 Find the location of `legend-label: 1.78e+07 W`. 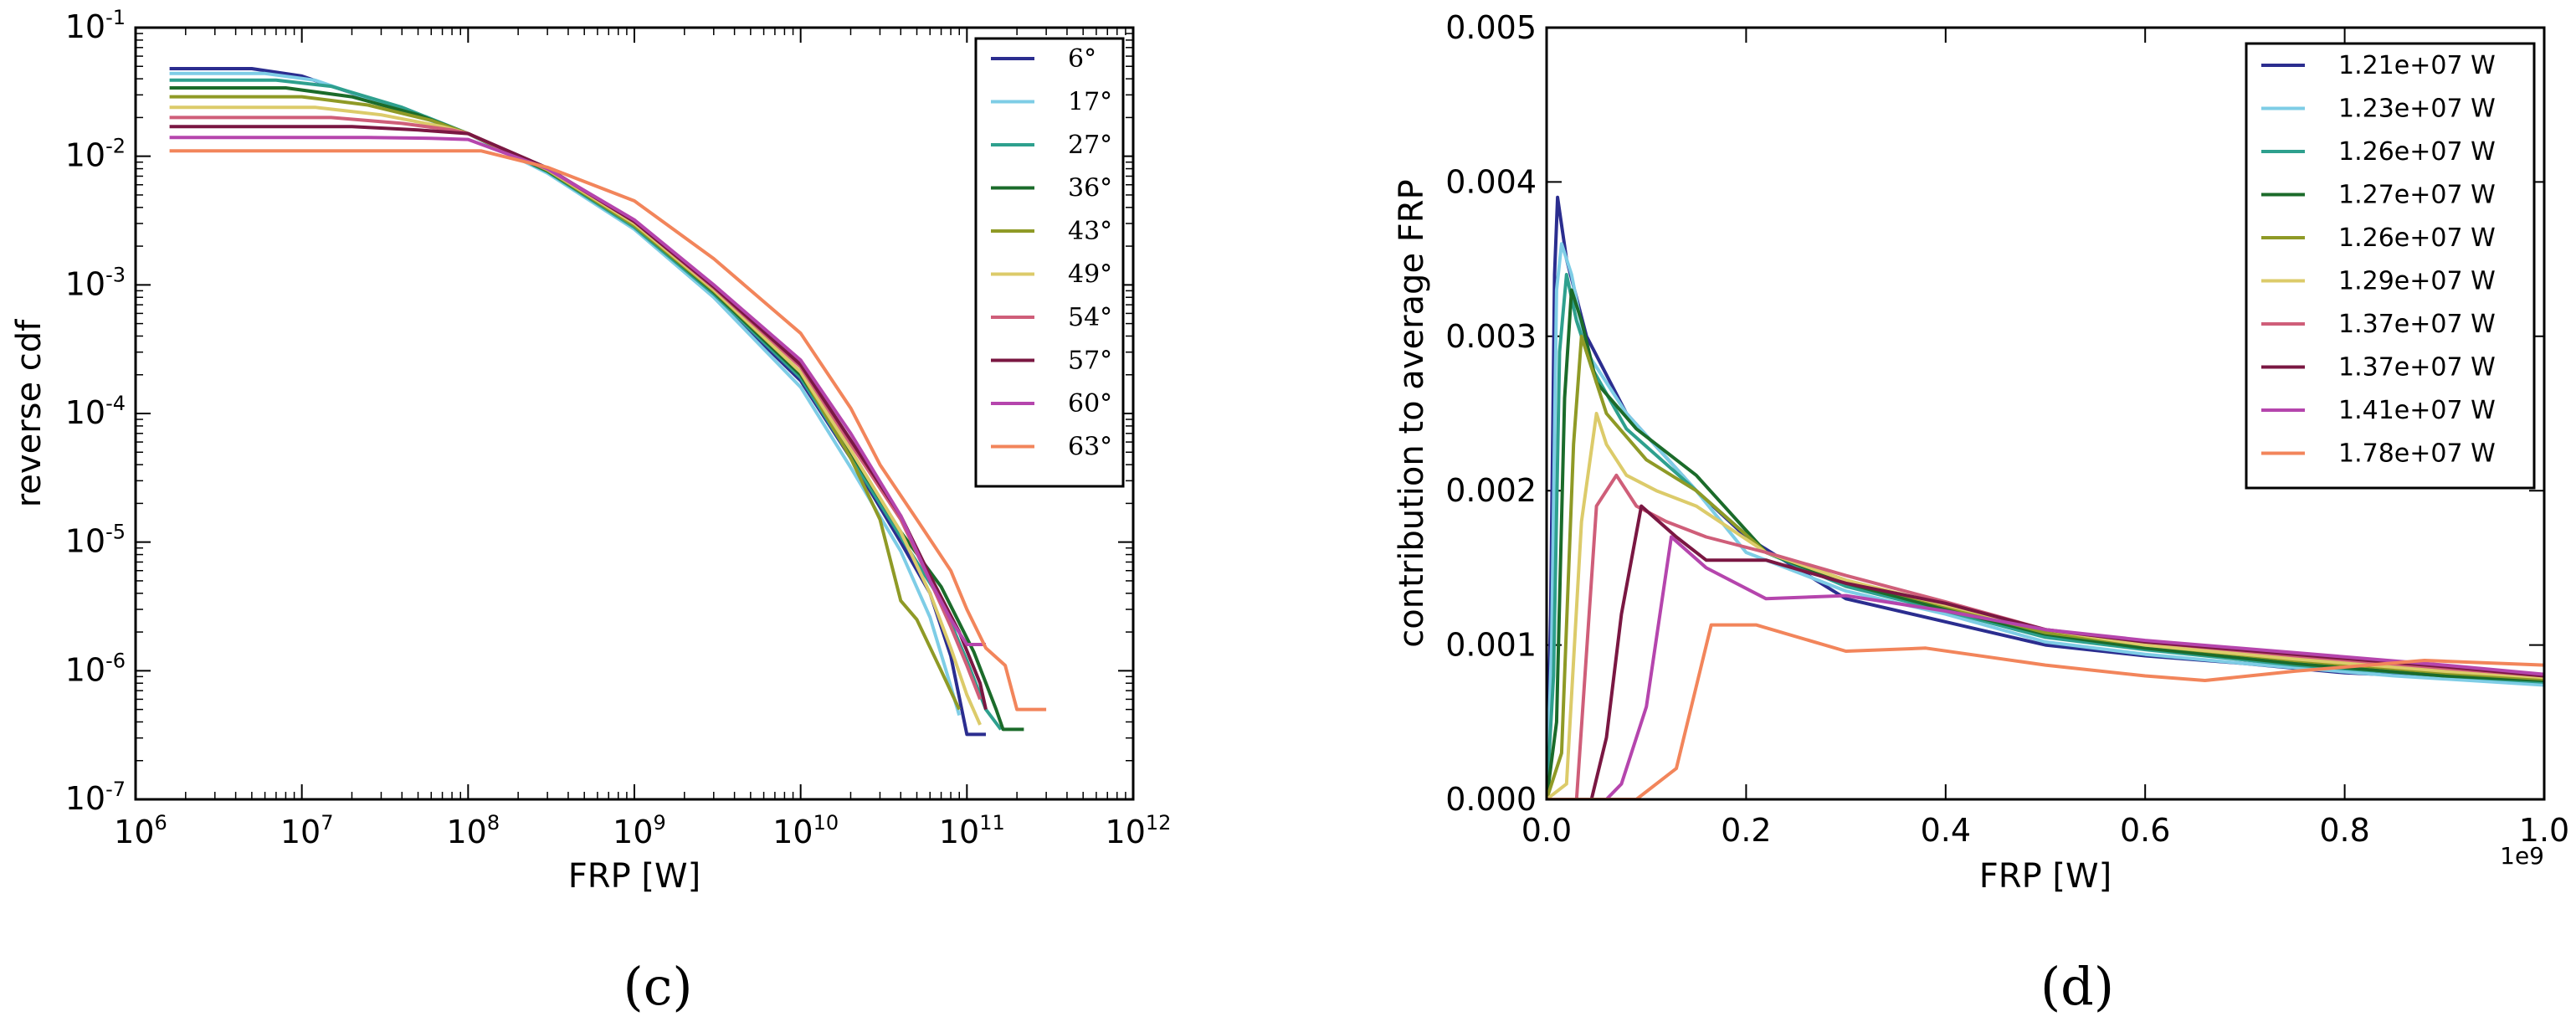

legend-label: 1.78e+07 W is located at coordinates (2417, 454).